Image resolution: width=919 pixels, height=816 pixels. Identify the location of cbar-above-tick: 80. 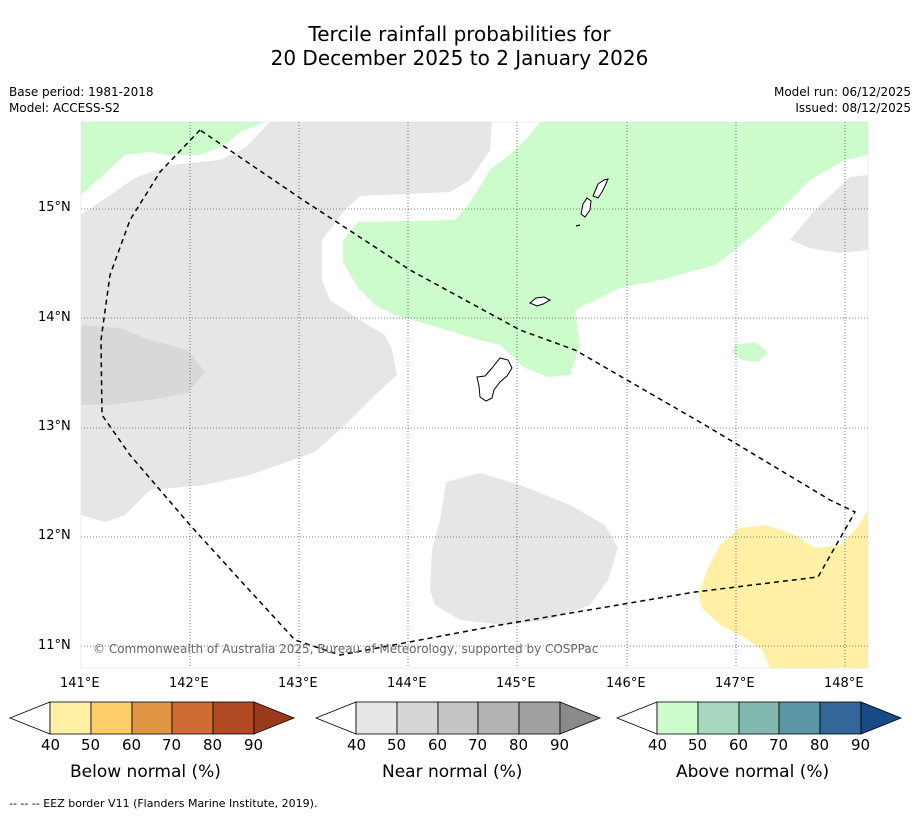
(820, 745).